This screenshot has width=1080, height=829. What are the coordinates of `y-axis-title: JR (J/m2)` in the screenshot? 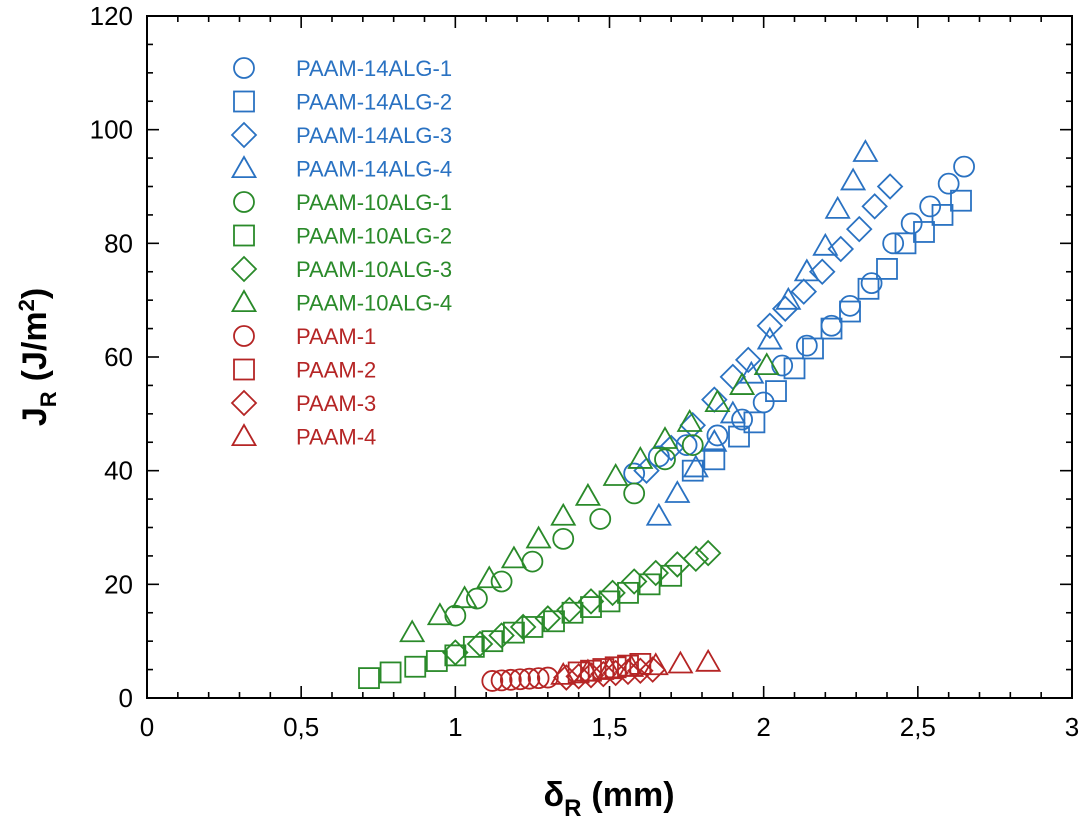 It's located at (37, 357).